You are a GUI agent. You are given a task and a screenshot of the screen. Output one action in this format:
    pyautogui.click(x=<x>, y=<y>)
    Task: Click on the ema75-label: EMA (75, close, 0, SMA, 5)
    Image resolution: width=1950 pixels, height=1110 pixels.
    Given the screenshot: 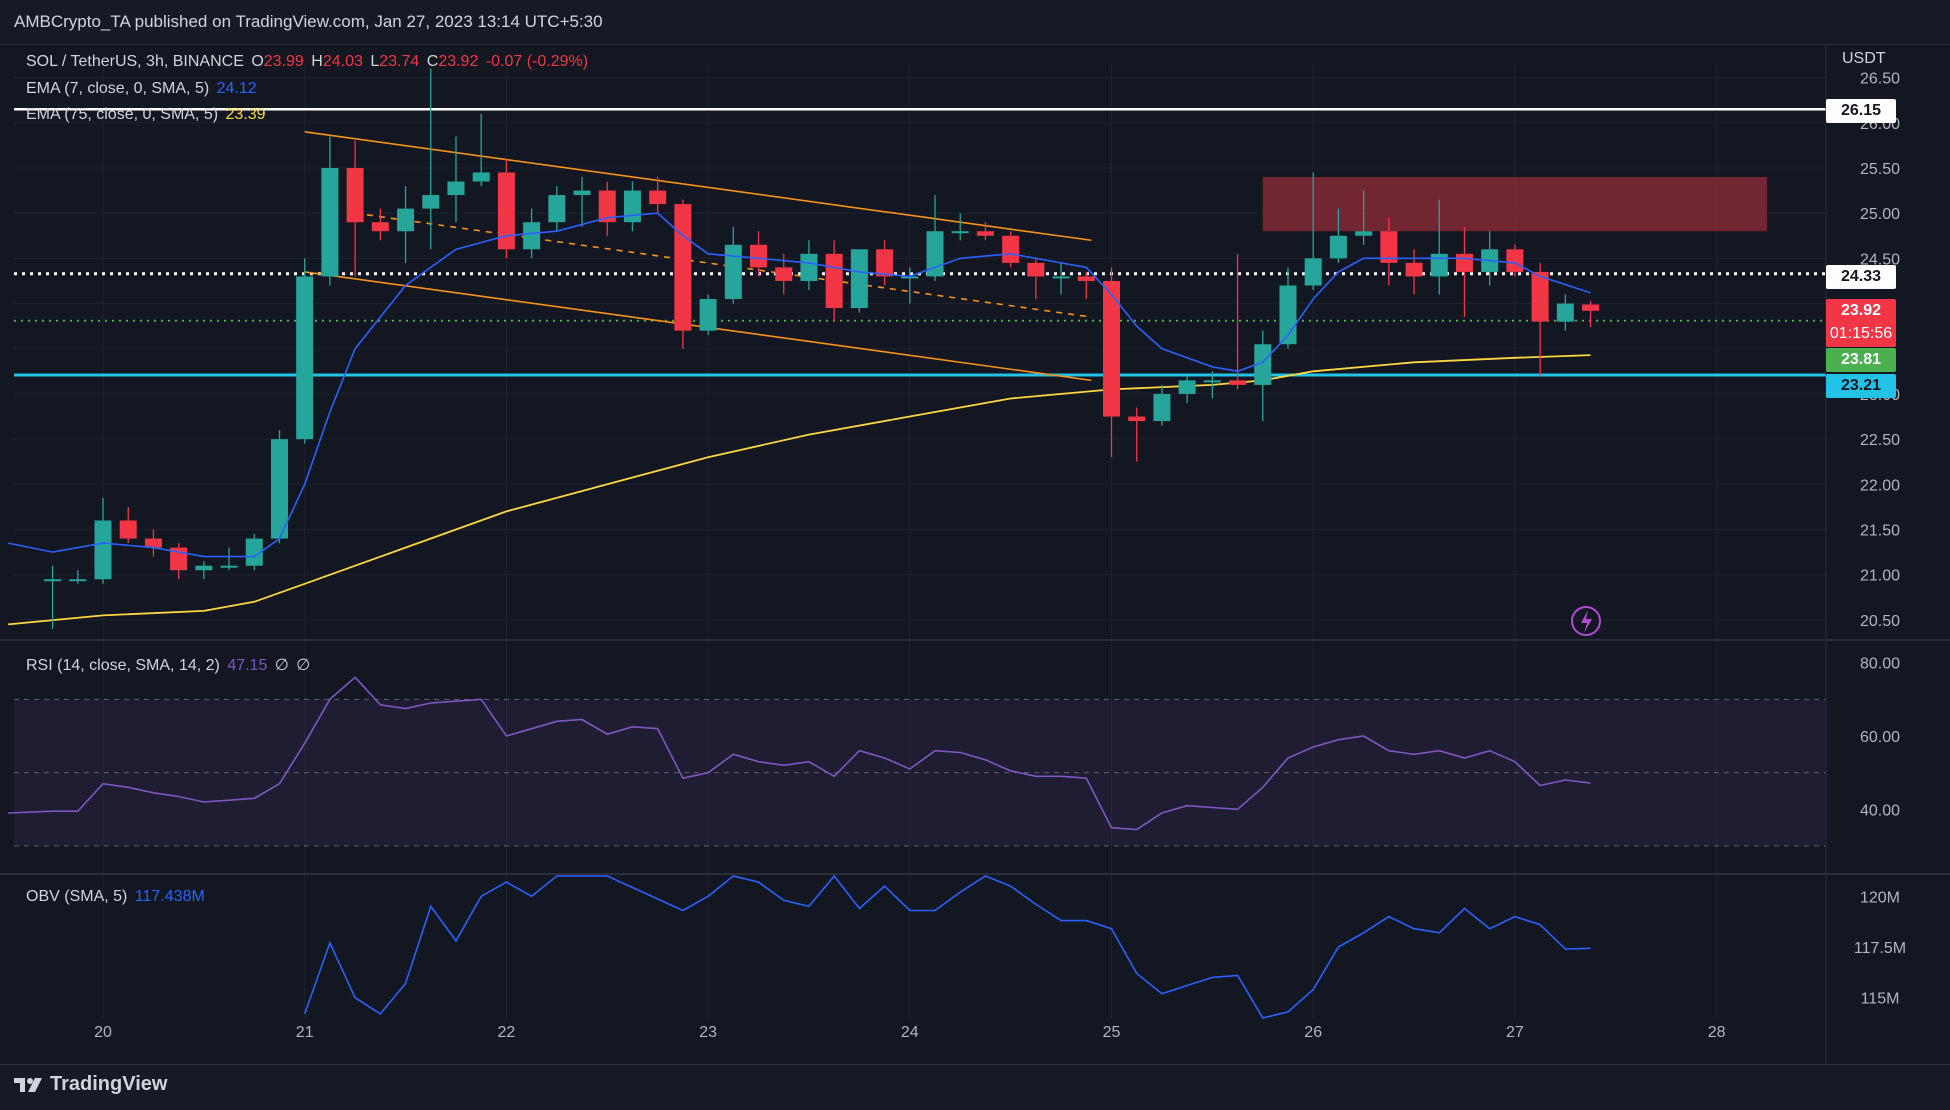 What is the action you would take?
    pyautogui.click(x=122, y=114)
    